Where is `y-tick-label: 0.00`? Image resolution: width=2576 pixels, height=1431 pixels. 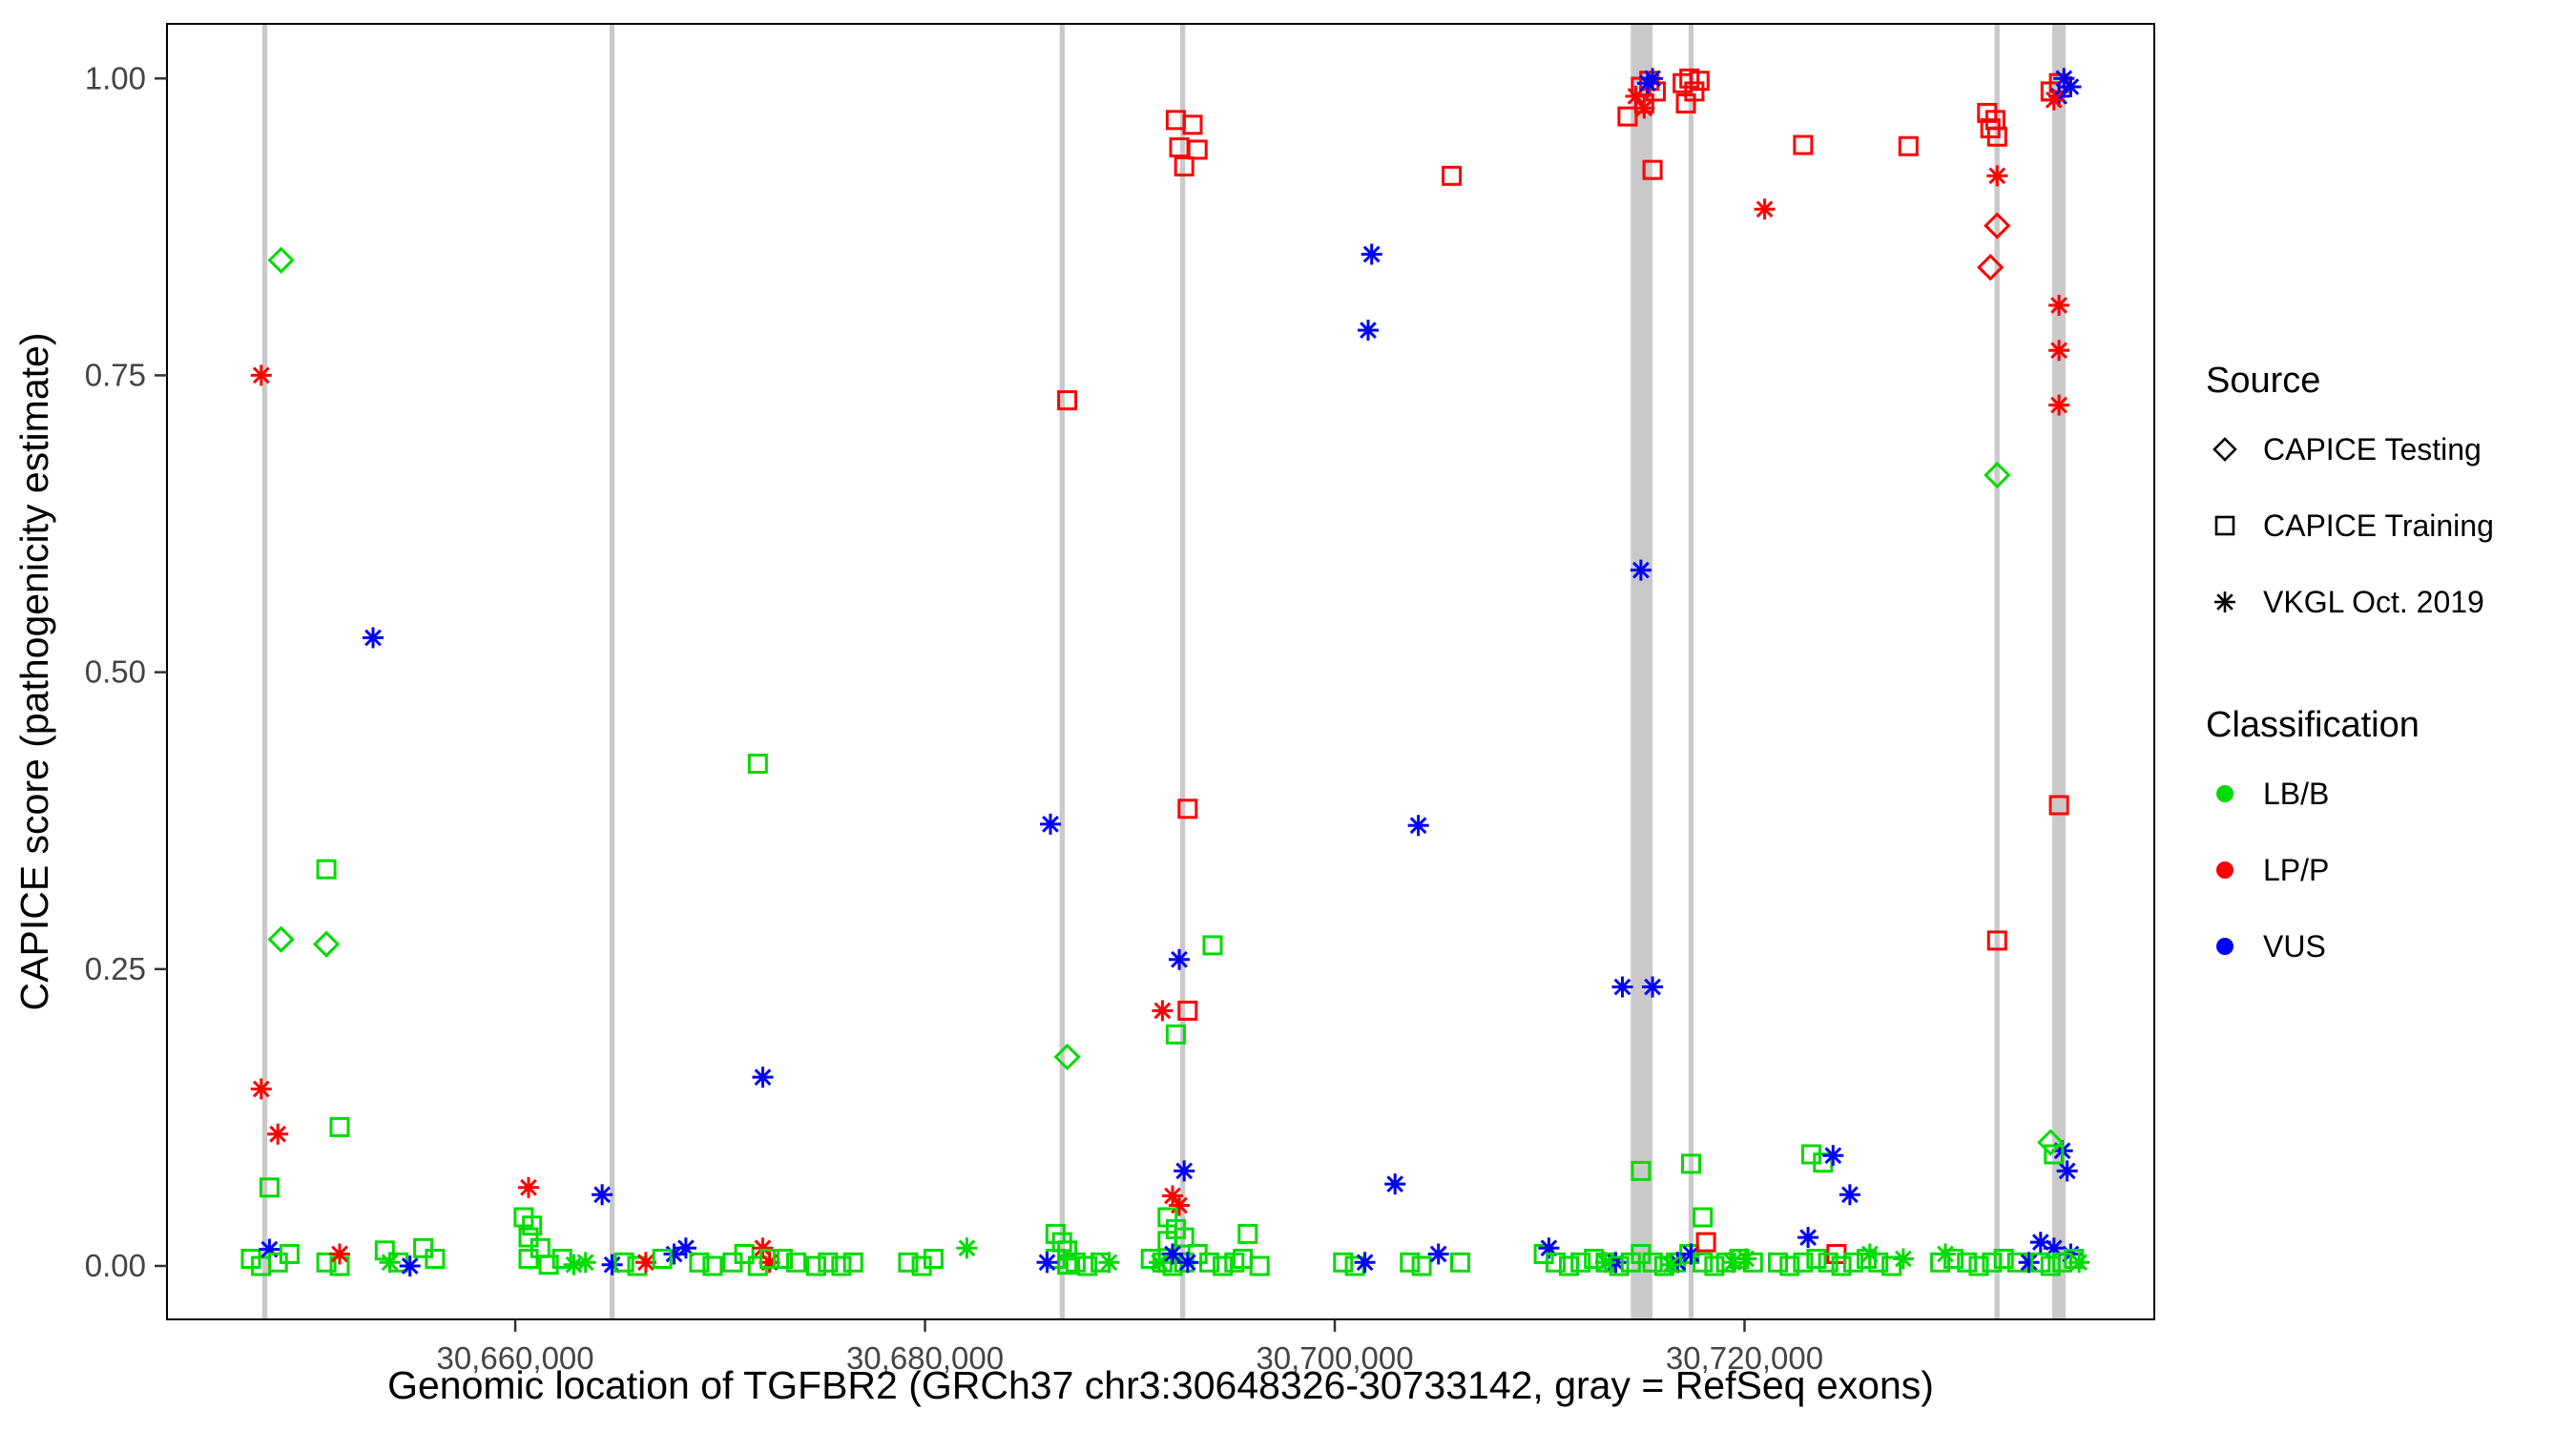 y-tick-label: 0.00 is located at coordinates (115, 1265).